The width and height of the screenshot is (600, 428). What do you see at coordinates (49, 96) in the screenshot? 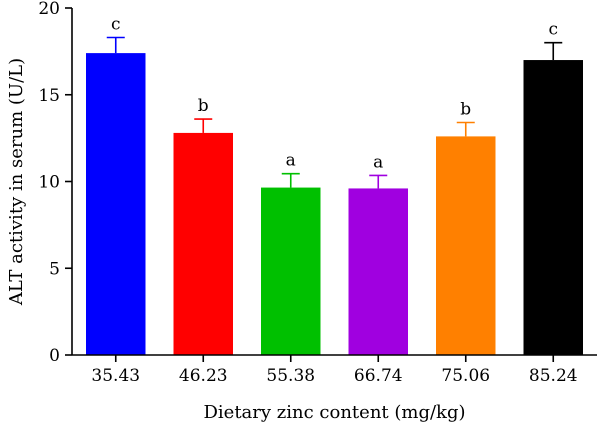
I see `y-tick-label: 15` at bounding box center [49, 96].